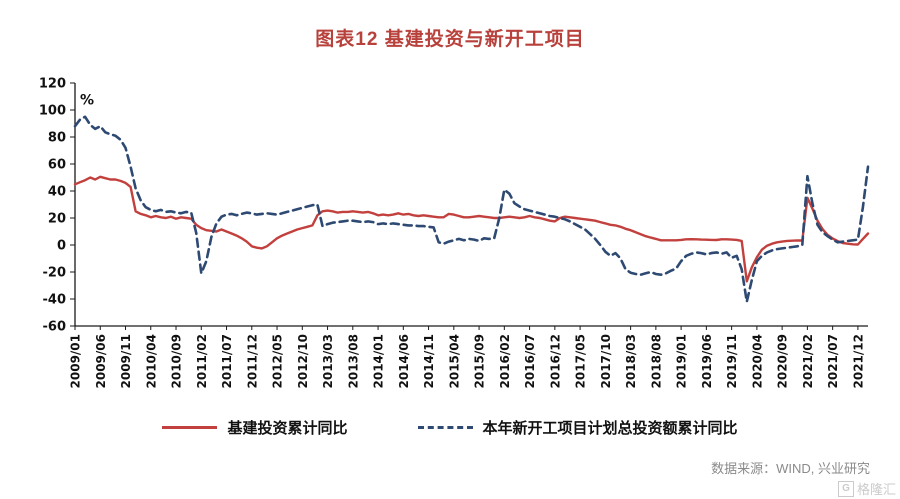 The image size is (900, 499). Describe the element at coordinates (227, 361) in the screenshot. I see `x-axis-label: 2011/07` at that location.